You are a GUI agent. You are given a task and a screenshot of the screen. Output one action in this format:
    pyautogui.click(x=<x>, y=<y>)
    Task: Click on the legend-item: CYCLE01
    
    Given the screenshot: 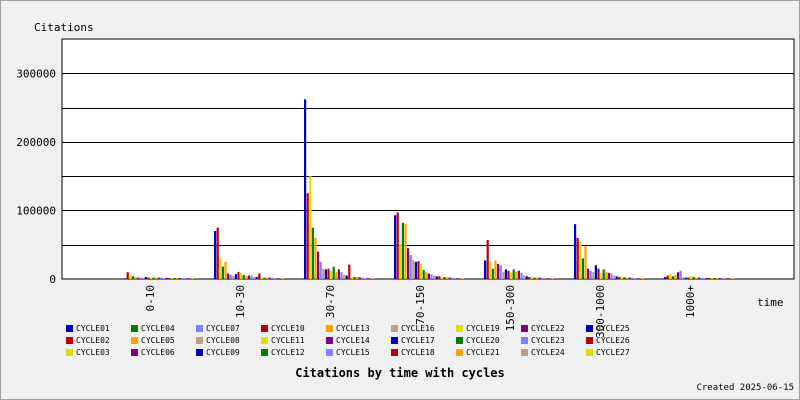 What is the action you would take?
    pyautogui.click(x=88, y=328)
    